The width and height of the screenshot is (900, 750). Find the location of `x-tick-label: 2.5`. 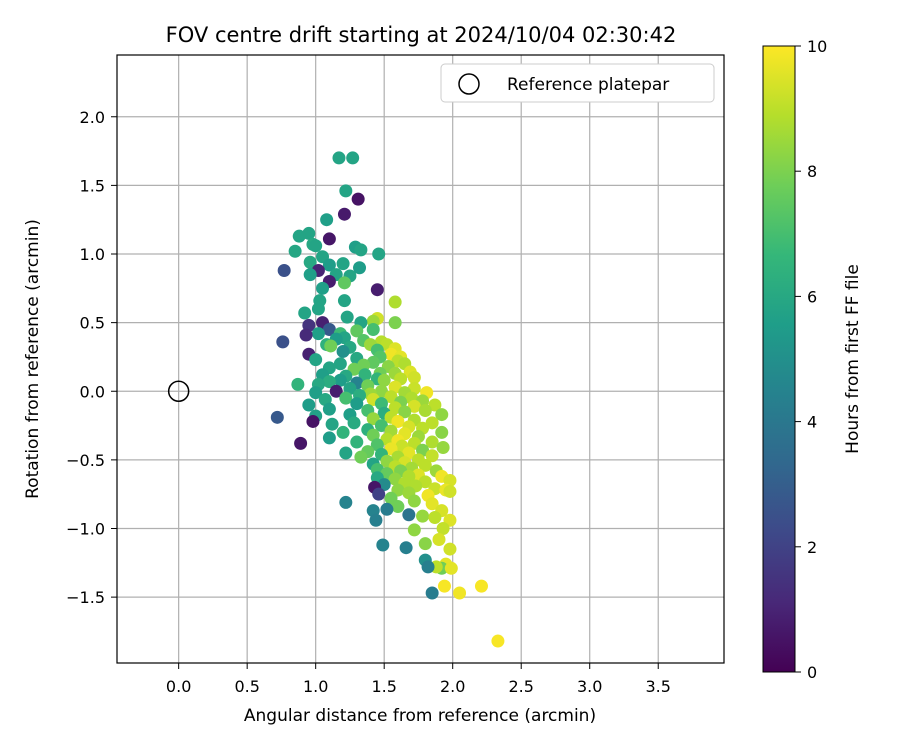

x-tick-label: 2.5 is located at coordinates (520, 686).